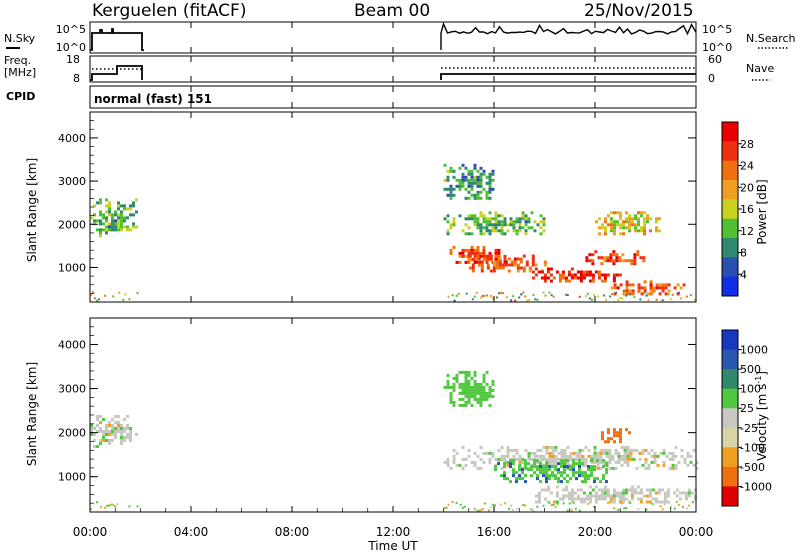 This screenshot has width=800, height=554. I want to click on power-ylabel: Slant Range [km], so click(32, 210).